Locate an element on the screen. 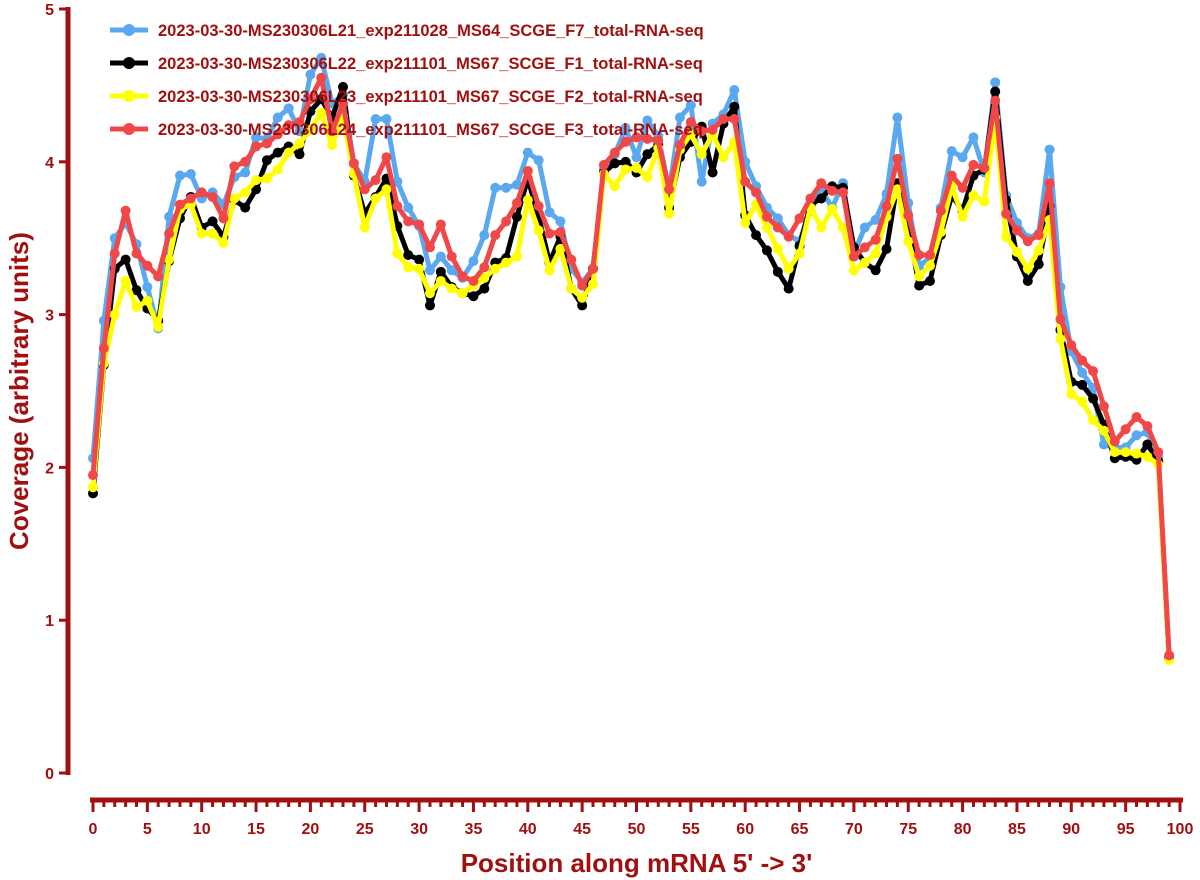 This screenshot has width=1200, height=880. x-tick-label: 35 is located at coordinates (474, 829).